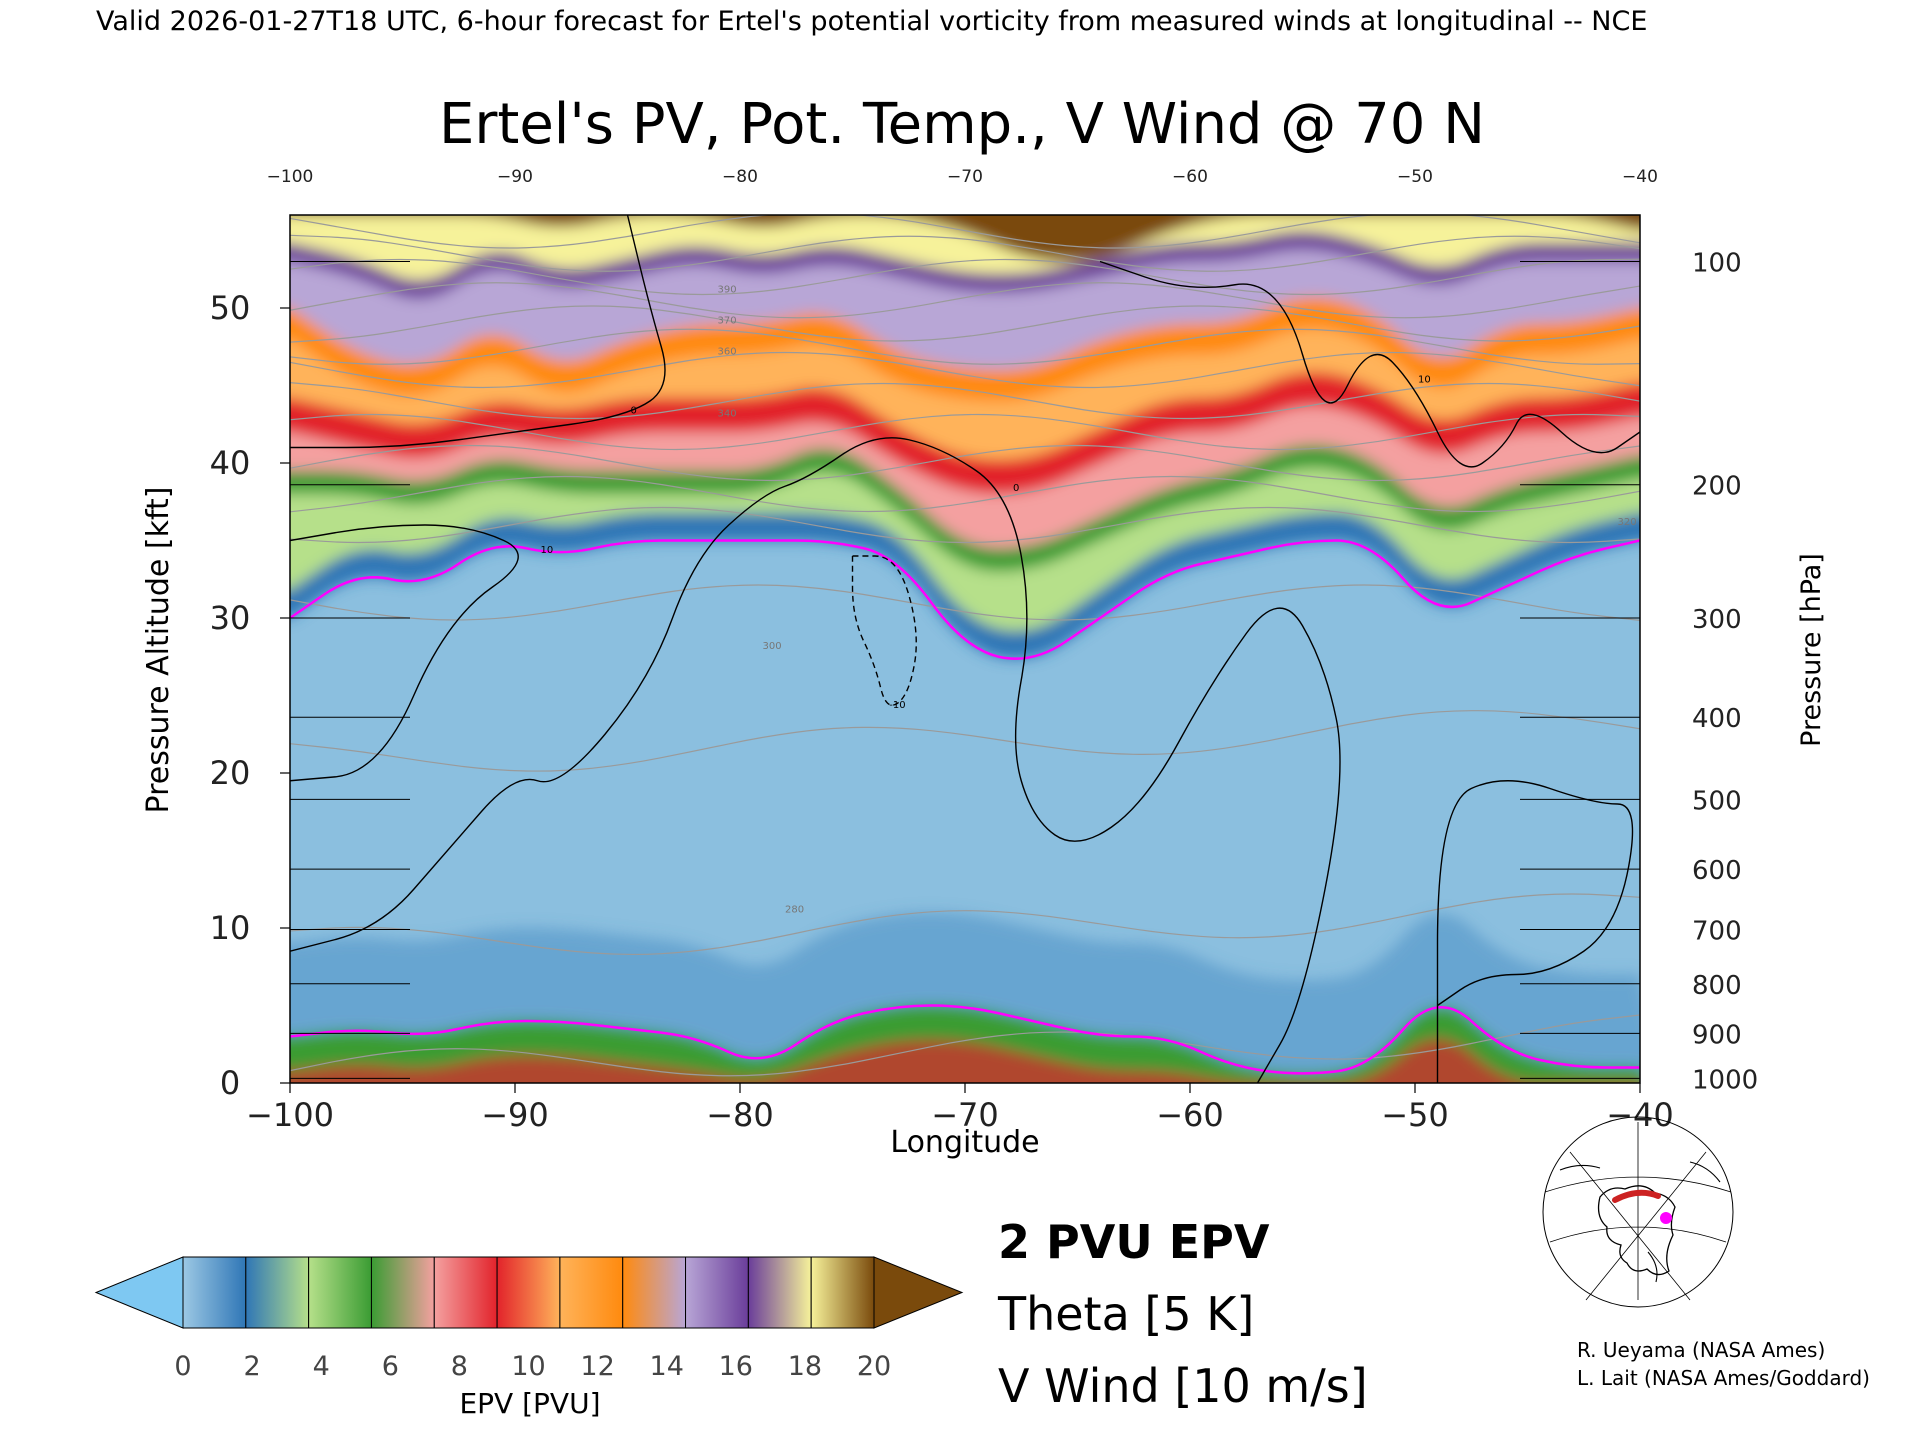 This screenshot has height=1440, width=1920. What do you see at coordinates (1717, 801) in the screenshot?
I see `pressure-tick-label: 500` at bounding box center [1717, 801].